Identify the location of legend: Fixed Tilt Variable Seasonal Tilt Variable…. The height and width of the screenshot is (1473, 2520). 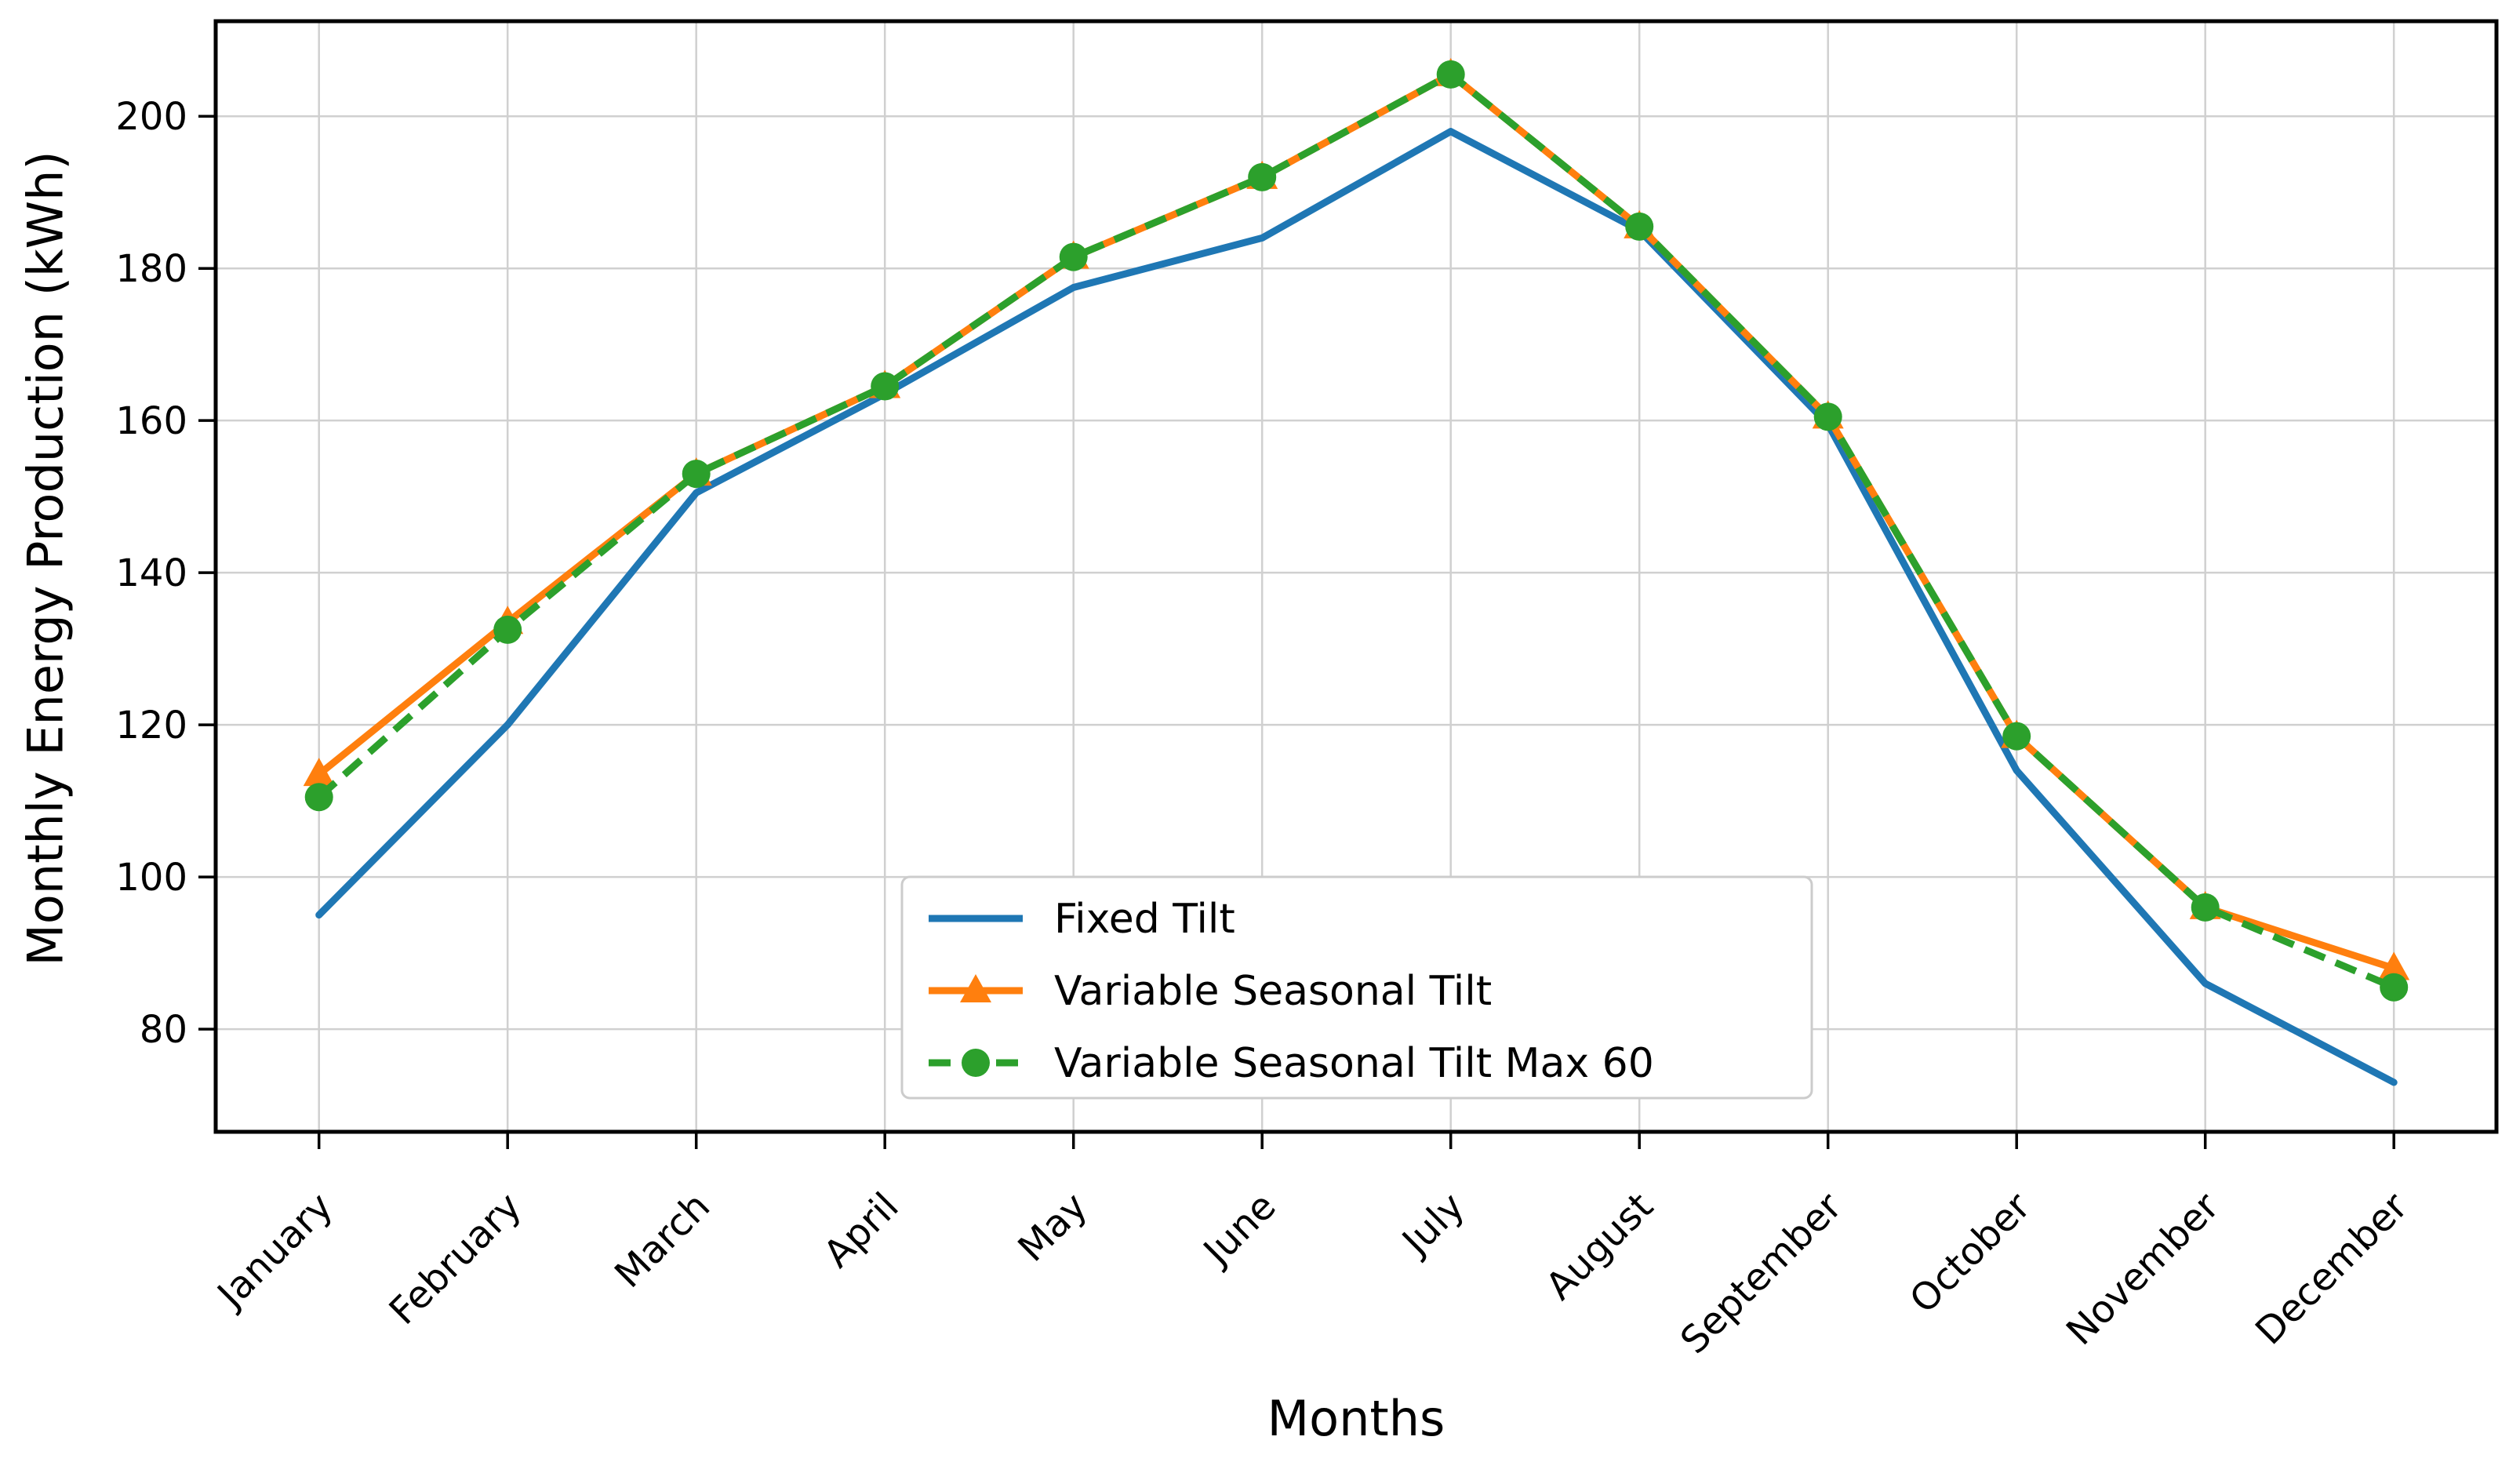
(1356, 987).